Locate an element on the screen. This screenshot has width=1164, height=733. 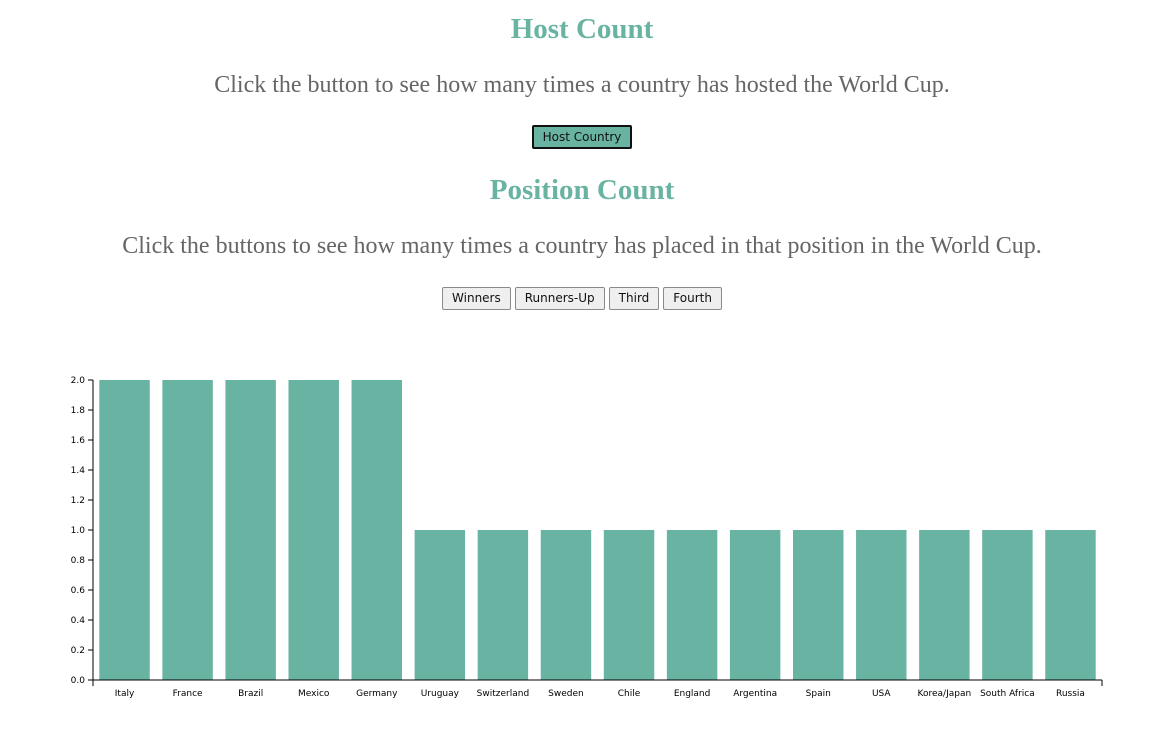
bar-italy is located at coordinates (124, 530).